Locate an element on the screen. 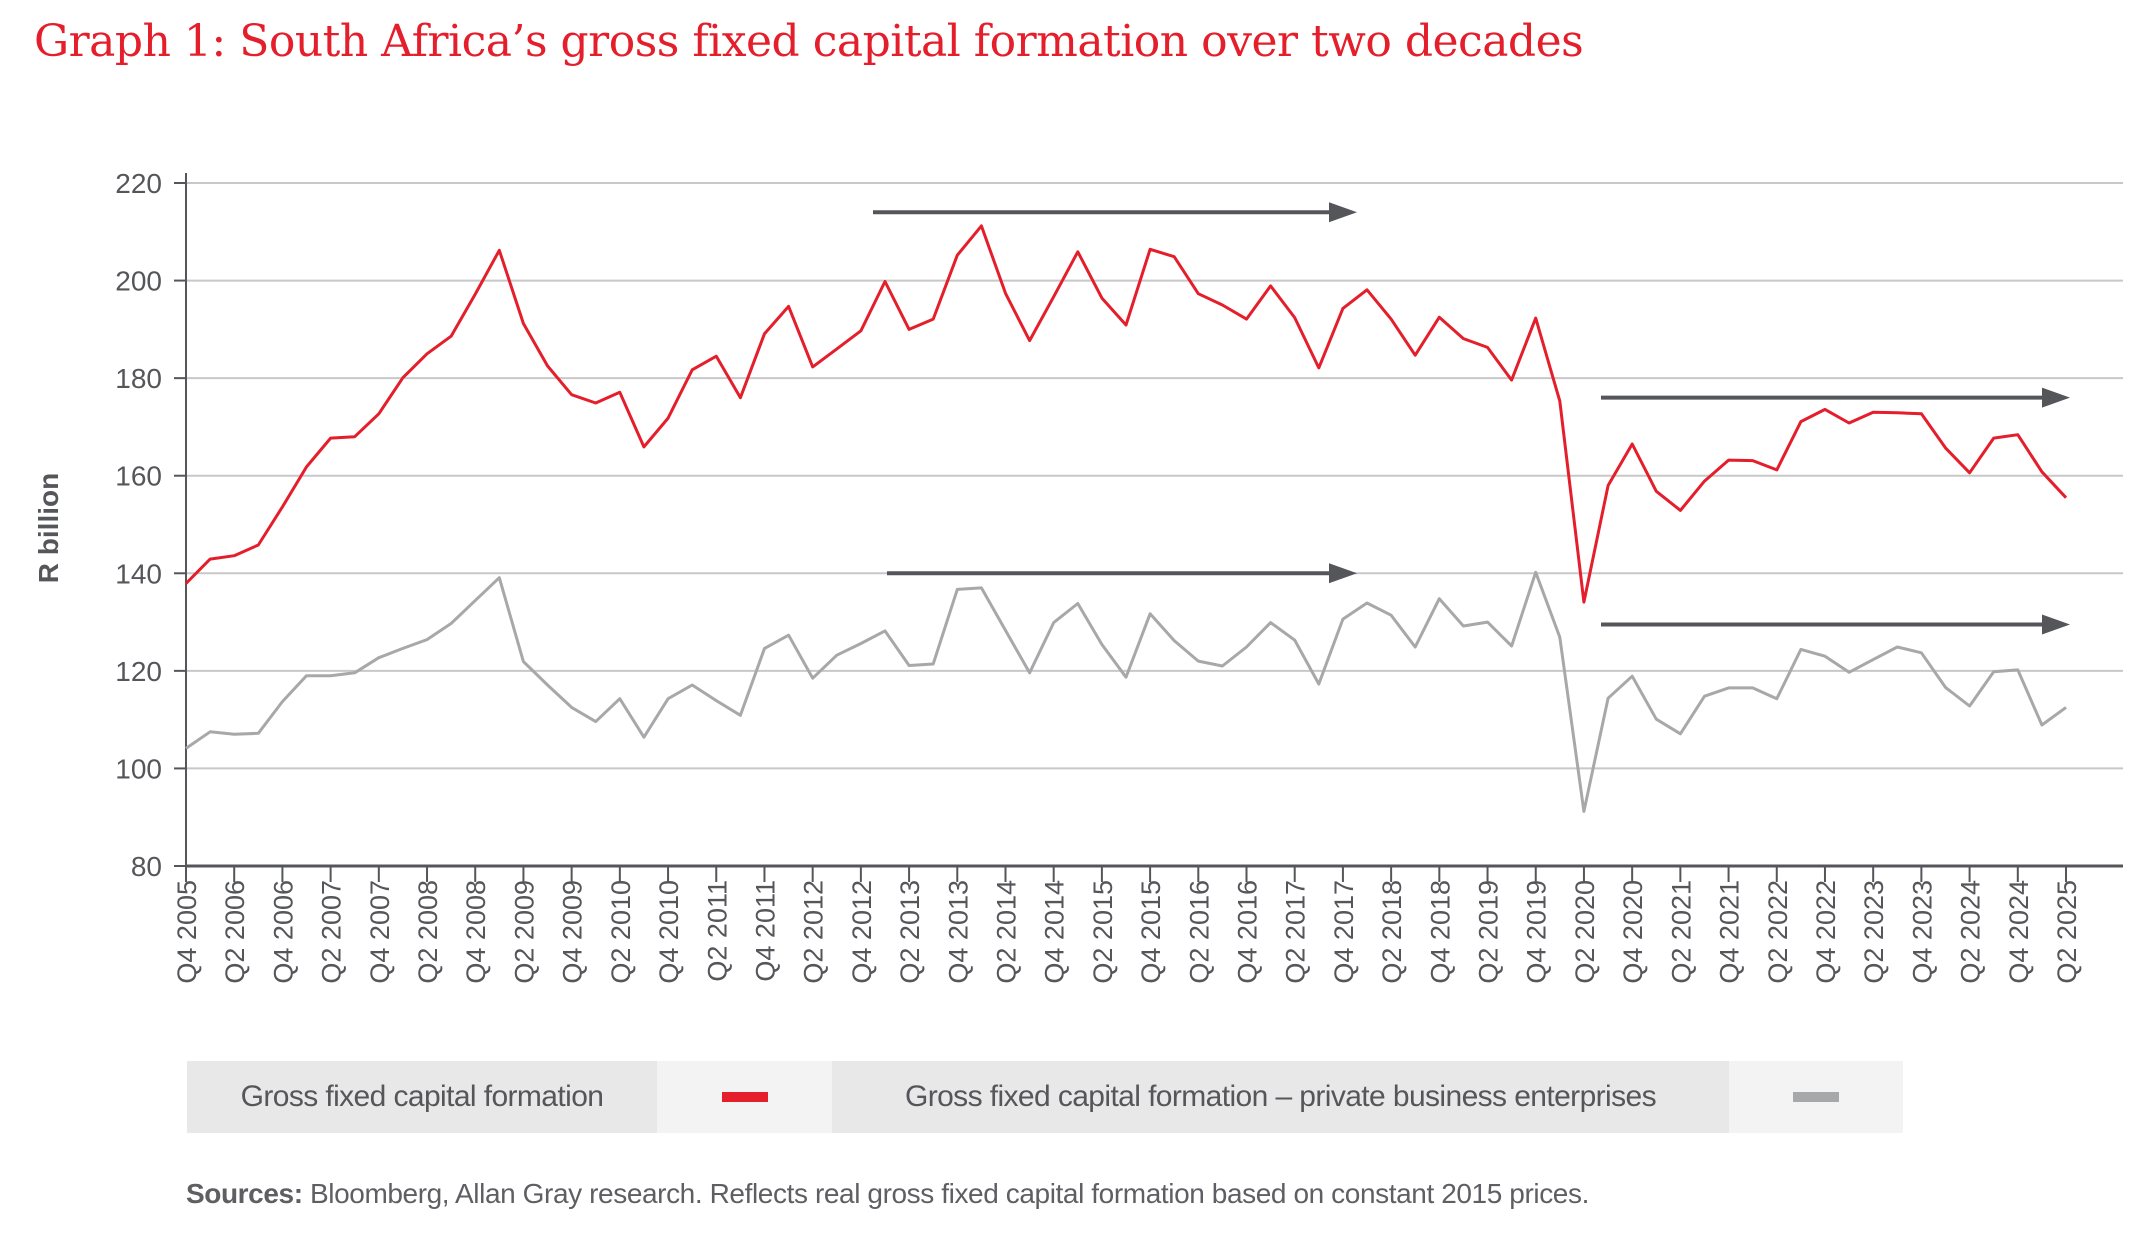  x-tick-label: Q4 2020 is located at coordinates (1633, 932).